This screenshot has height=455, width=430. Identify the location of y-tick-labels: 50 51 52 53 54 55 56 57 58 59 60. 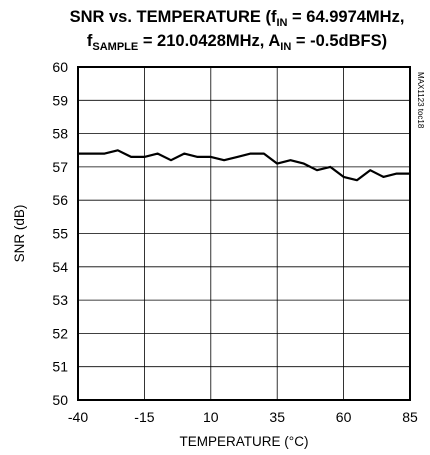
(60, 233).